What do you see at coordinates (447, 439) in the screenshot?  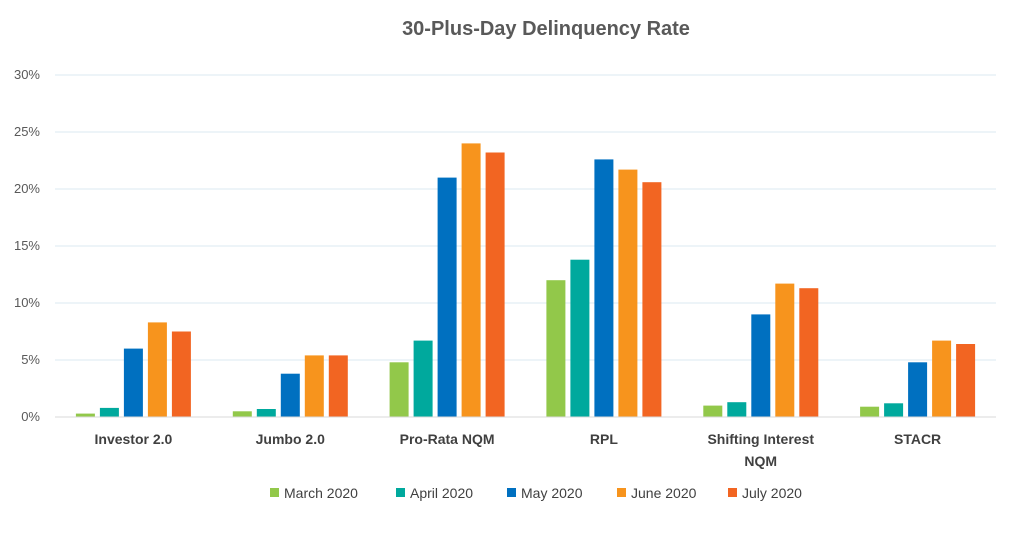 I see `x-category-label: Pro-Rata NQM` at bounding box center [447, 439].